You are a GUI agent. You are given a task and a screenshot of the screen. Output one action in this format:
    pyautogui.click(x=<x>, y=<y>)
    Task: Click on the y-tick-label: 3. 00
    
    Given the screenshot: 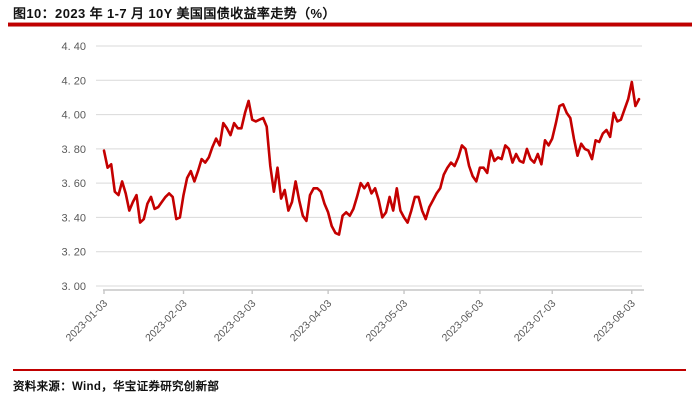 What is the action you would take?
    pyautogui.click(x=74, y=287)
    